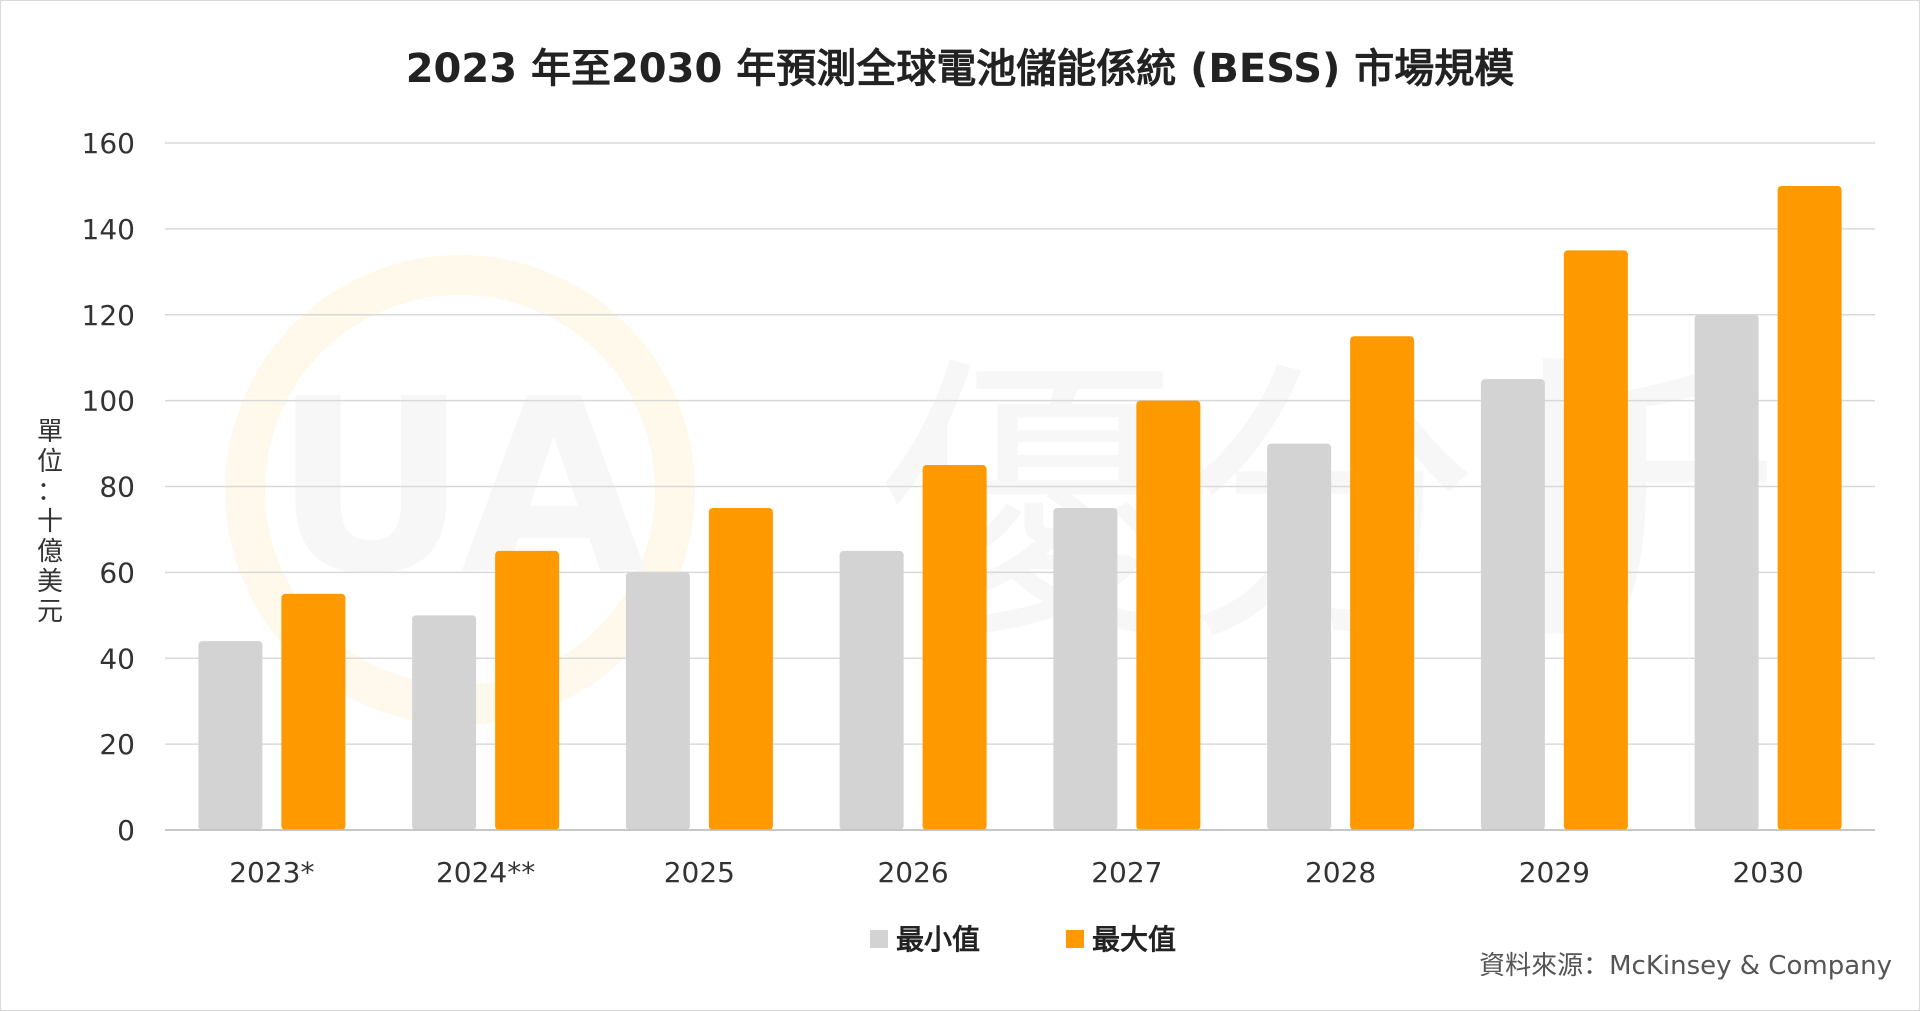 This screenshot has width=1920, height=1011. What do you see at coordinates (1023, 939) in the screenshot?
I see `legend: 最小值 最大值` at bounding box center [1023, 939].